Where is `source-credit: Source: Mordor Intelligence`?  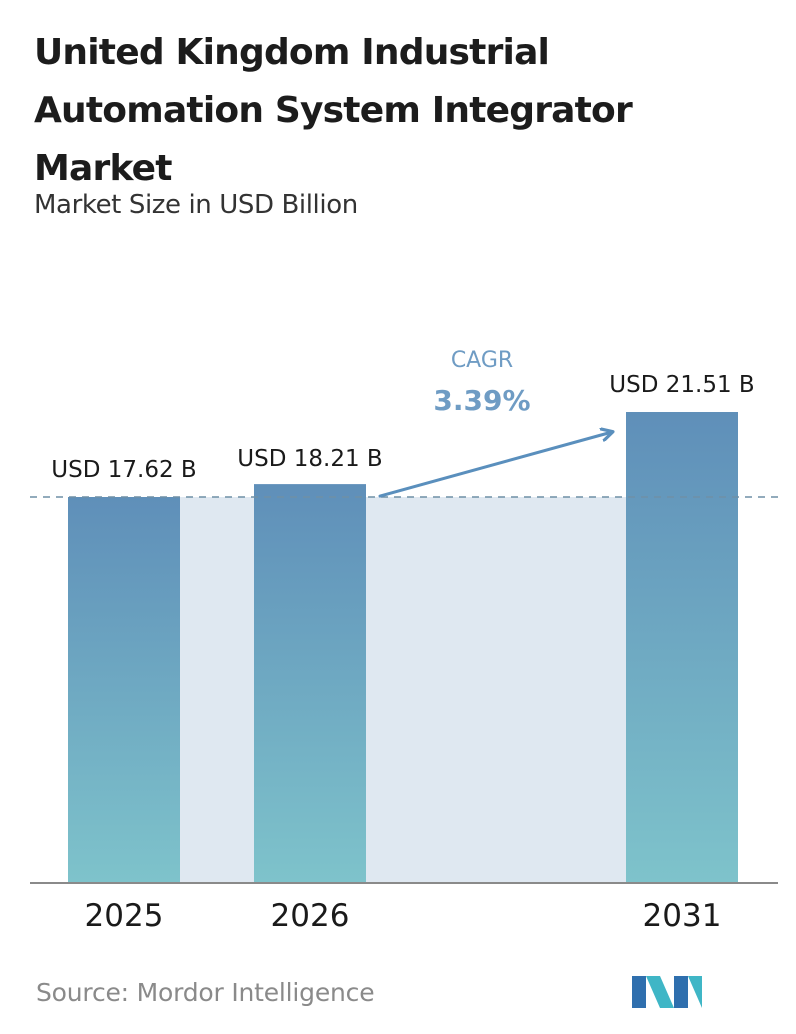
source-credit: Source: Mordor Intelligence is located at coordinates (205, 992).